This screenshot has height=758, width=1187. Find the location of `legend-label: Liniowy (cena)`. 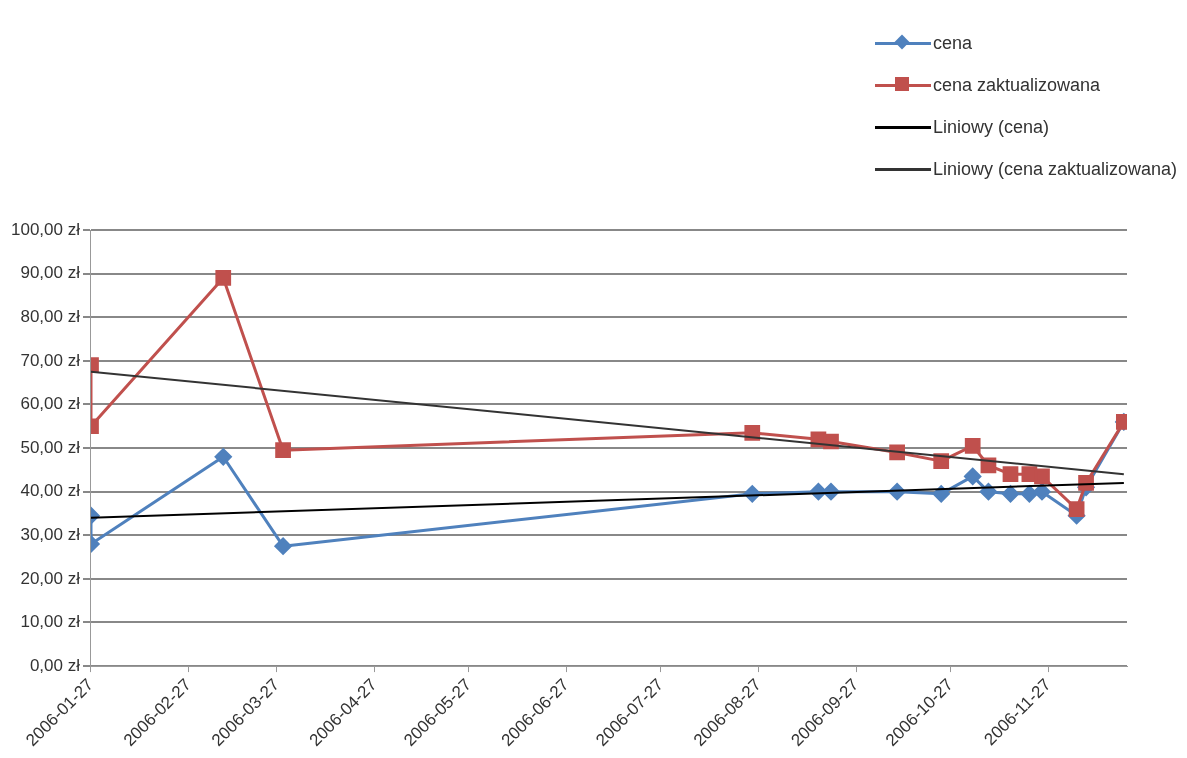

legend-label: Liniowy (cena) is located at coordinates (990, 127).